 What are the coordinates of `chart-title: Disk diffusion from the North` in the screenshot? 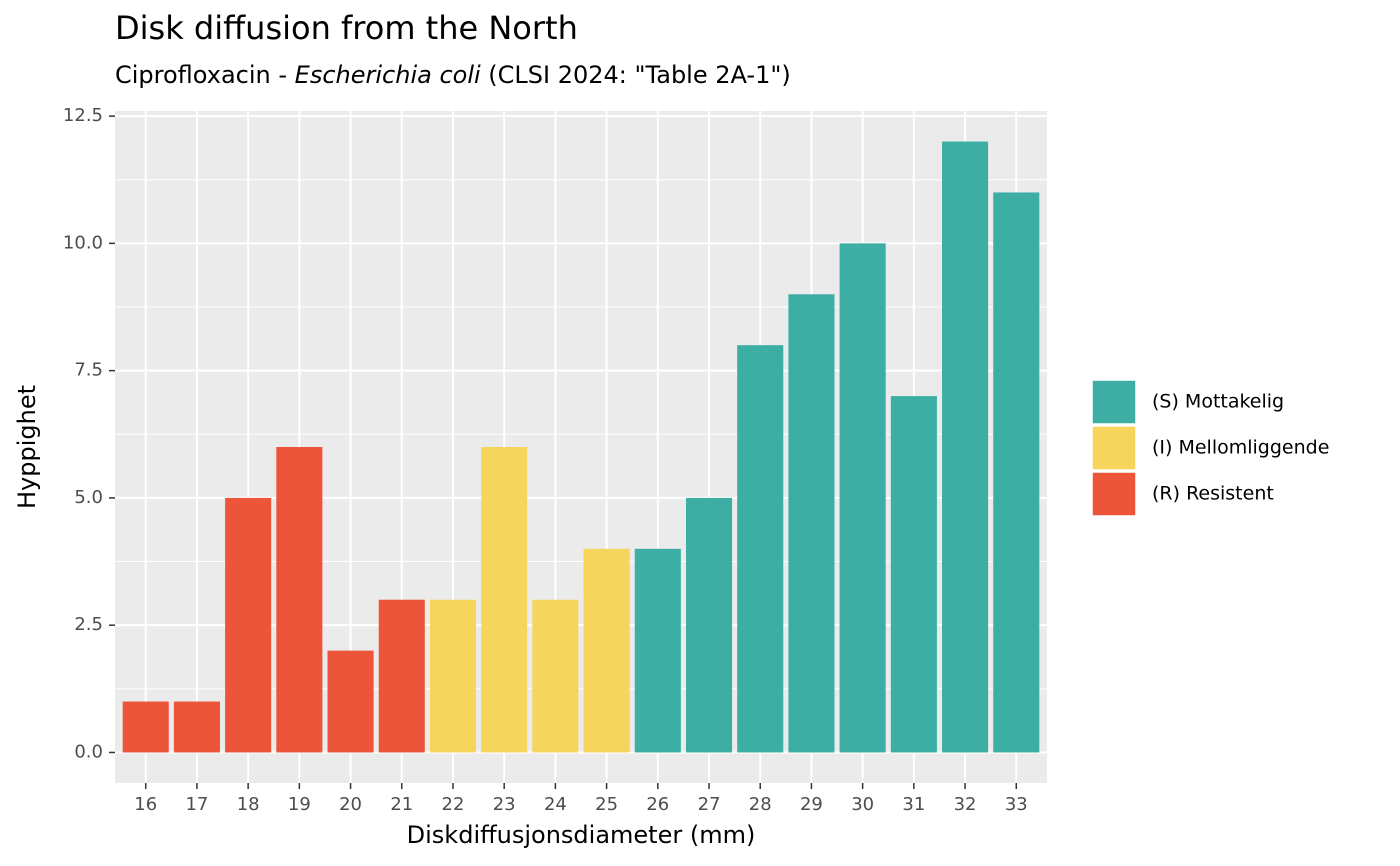 It's located at (346, 28).